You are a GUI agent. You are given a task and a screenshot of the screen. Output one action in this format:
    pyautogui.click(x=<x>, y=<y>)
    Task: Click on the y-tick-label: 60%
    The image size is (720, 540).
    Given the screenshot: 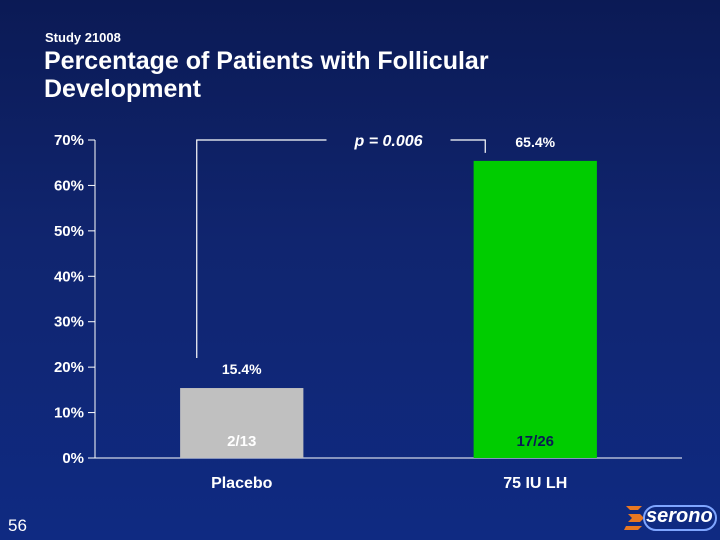 What is the action you would take?
    pyautogui.click(x=69, y=185)
    